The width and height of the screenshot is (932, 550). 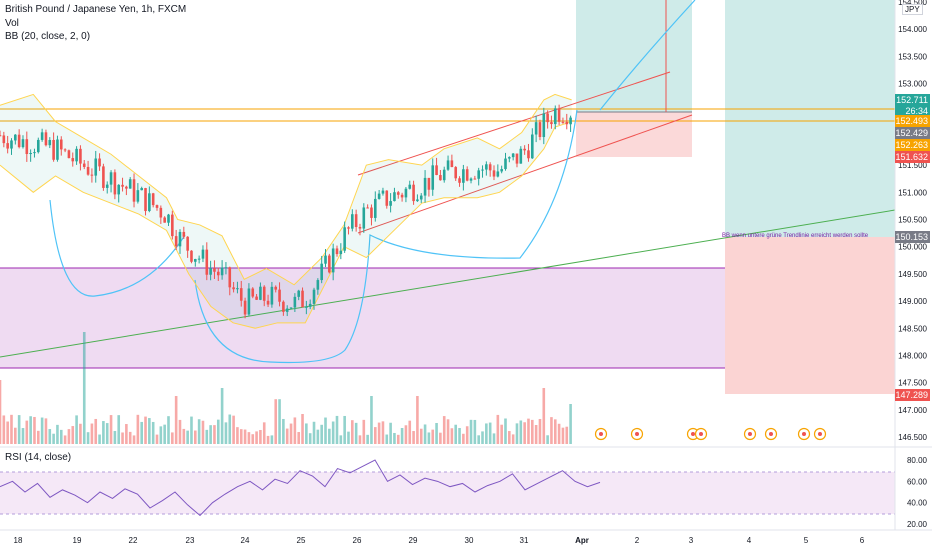 I want to click on time-tick-label: 26, so click(x=357, y=540).